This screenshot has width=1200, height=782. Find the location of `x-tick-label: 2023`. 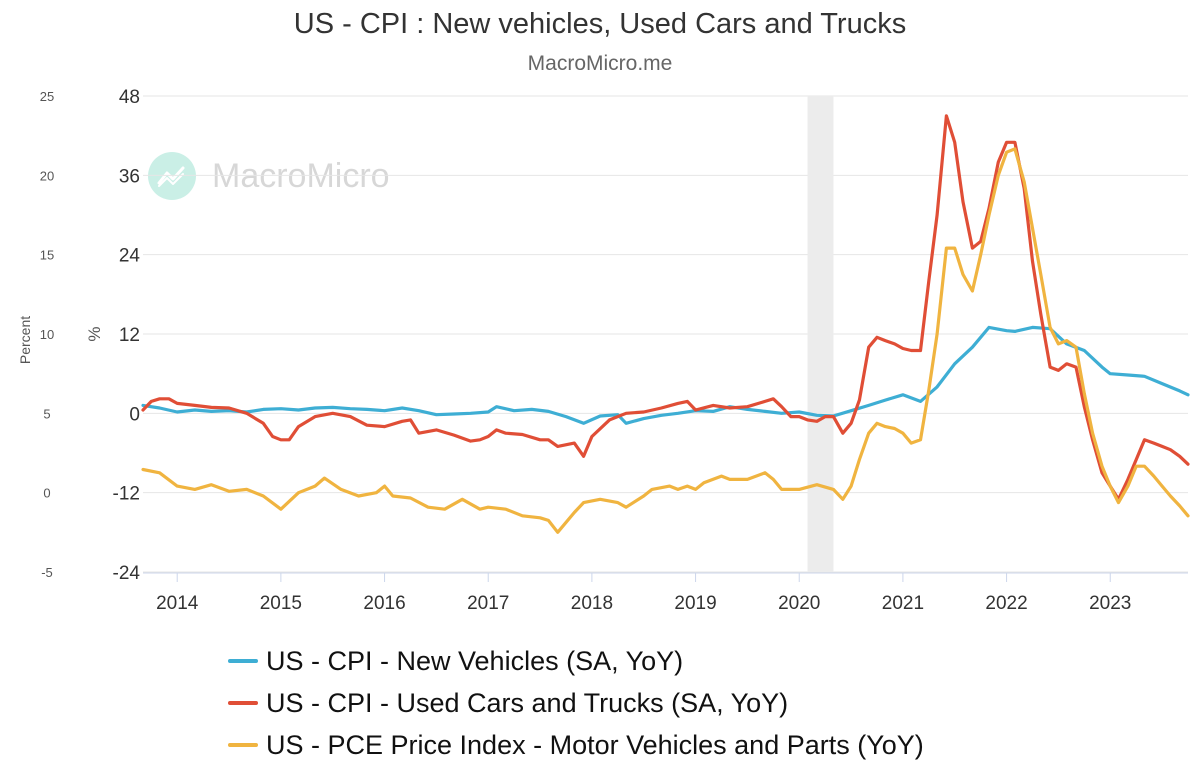

x-tick-label: 2023 is located at coordinates (1110, 603).